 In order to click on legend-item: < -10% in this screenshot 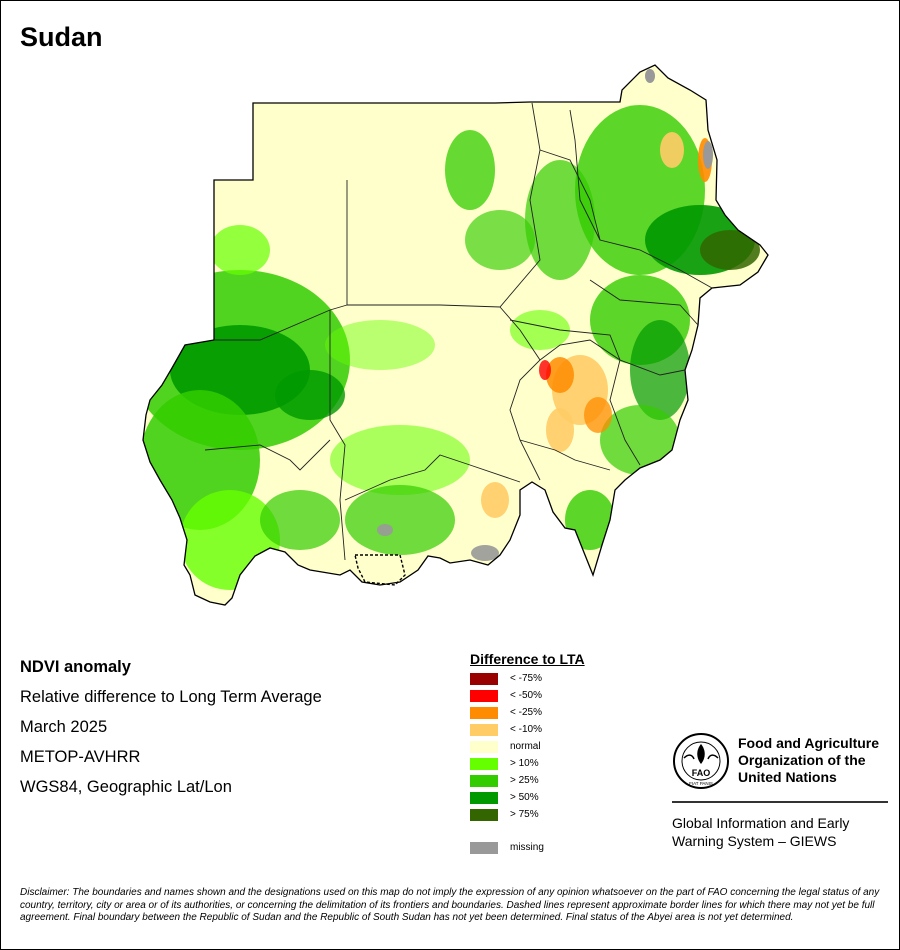, I will do `click(527, 730)`.